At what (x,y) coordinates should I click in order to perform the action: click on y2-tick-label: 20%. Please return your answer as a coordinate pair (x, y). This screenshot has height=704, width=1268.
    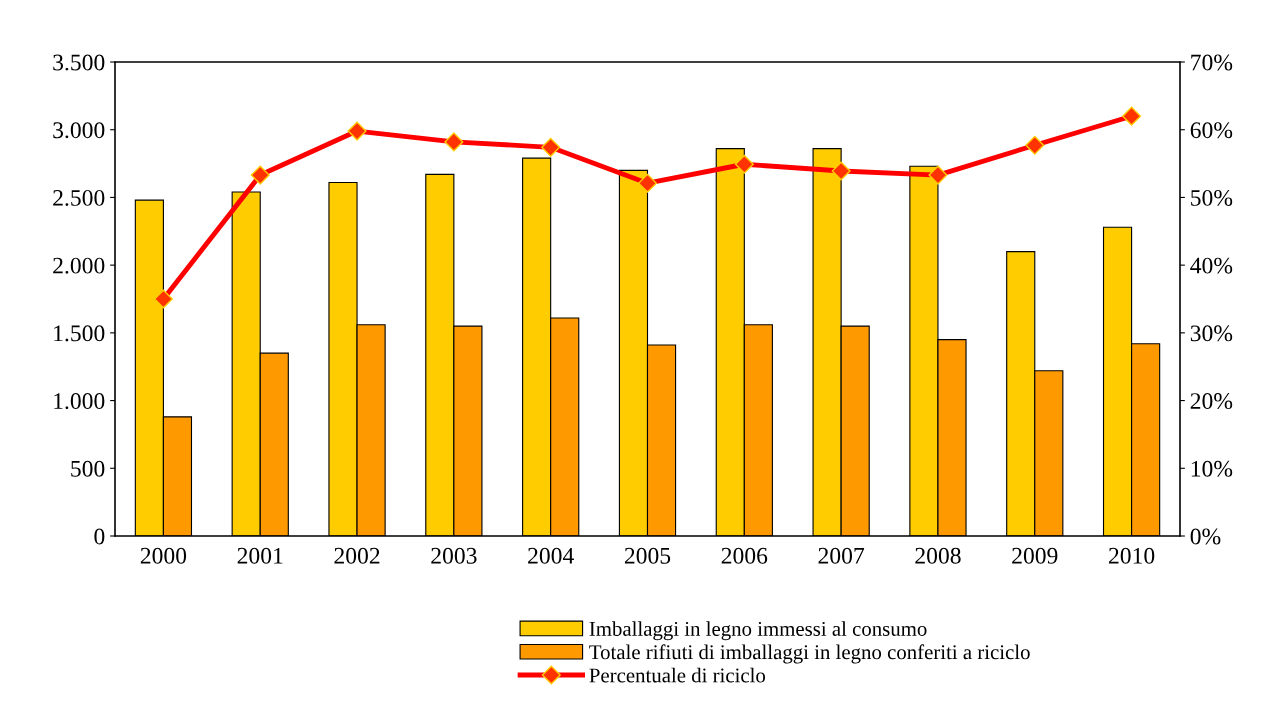
    Looking at the image, I should click on (1211, 401).